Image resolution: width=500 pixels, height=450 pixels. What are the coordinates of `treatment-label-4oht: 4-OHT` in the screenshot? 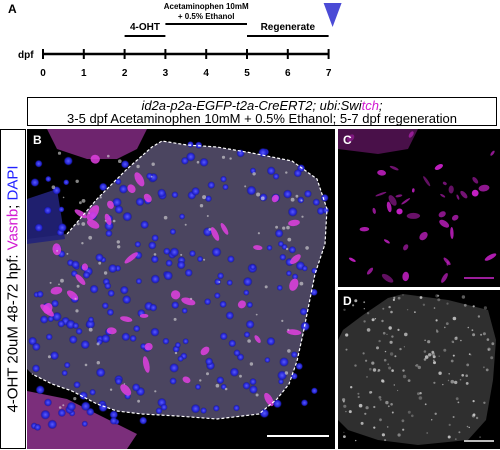 It's located at (145, 27).